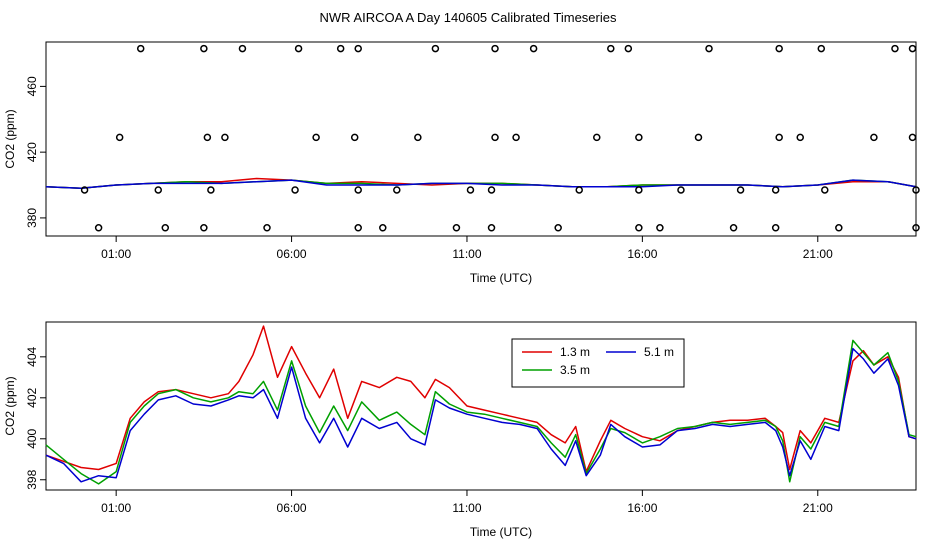  I want to click on y-tick-label: 400, so click(32, 438).